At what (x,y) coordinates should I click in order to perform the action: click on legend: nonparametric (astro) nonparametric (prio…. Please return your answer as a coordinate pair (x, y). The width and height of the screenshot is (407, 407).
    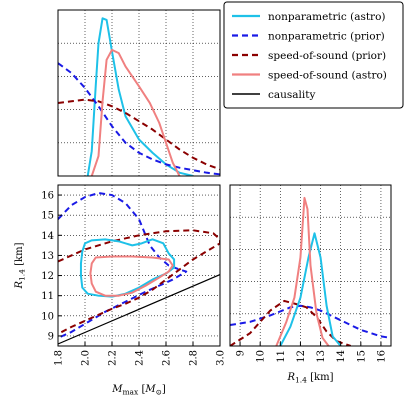
    Looking at the image, I should click on (313, 55).